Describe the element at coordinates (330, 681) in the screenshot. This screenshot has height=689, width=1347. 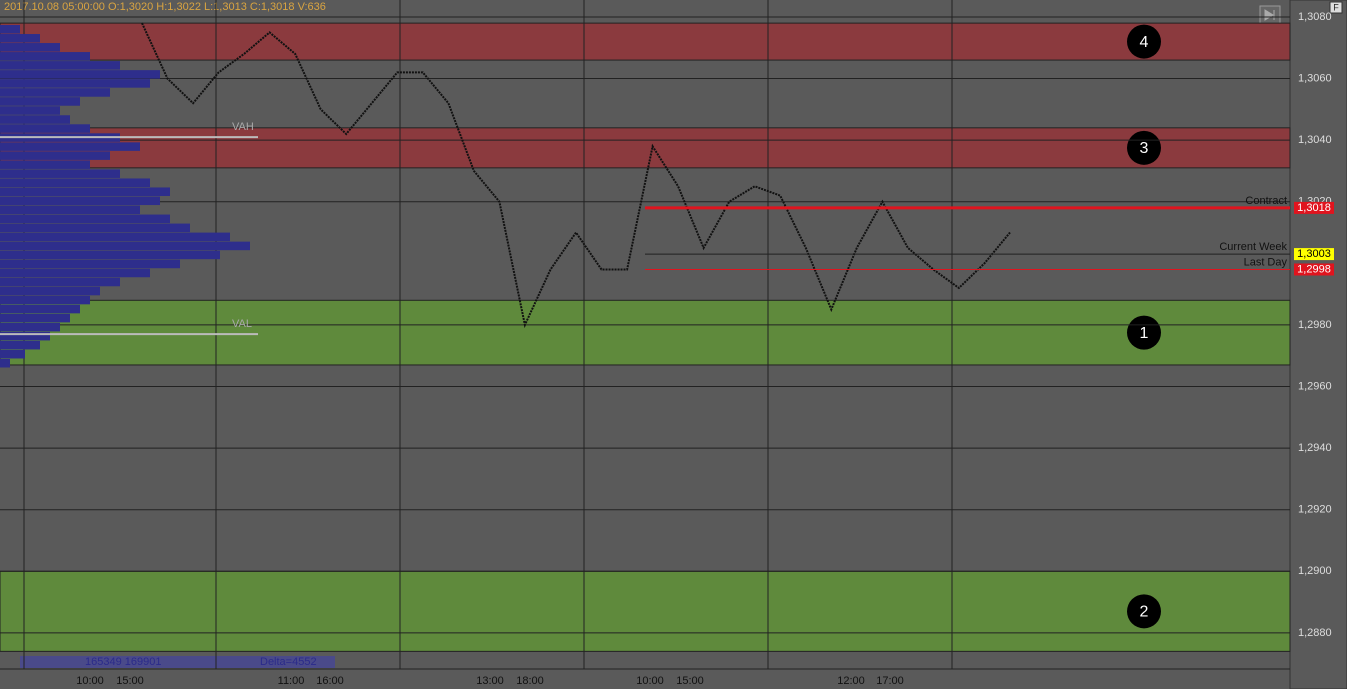
I see `time-label: 16:00` at that location.